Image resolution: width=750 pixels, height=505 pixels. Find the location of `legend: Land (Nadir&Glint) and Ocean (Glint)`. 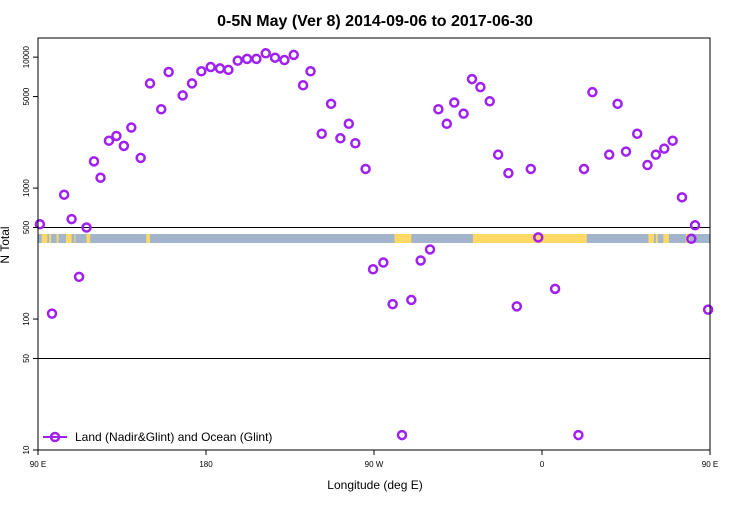

legend: Land (Nadir&Glint) and Ocean (Glint) is located at coordinates (157, 437).